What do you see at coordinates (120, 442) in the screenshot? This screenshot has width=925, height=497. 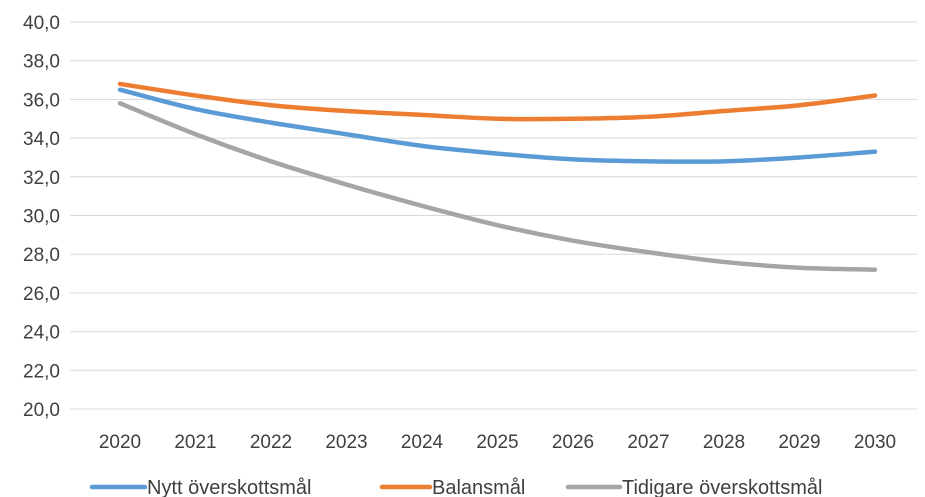 I see `x-tick-label: 2020` at bounding box center [120, 442].